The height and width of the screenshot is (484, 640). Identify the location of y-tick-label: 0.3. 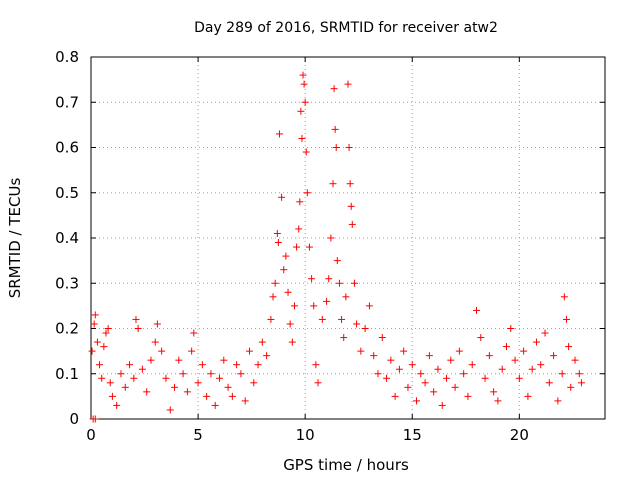
(67, 283).